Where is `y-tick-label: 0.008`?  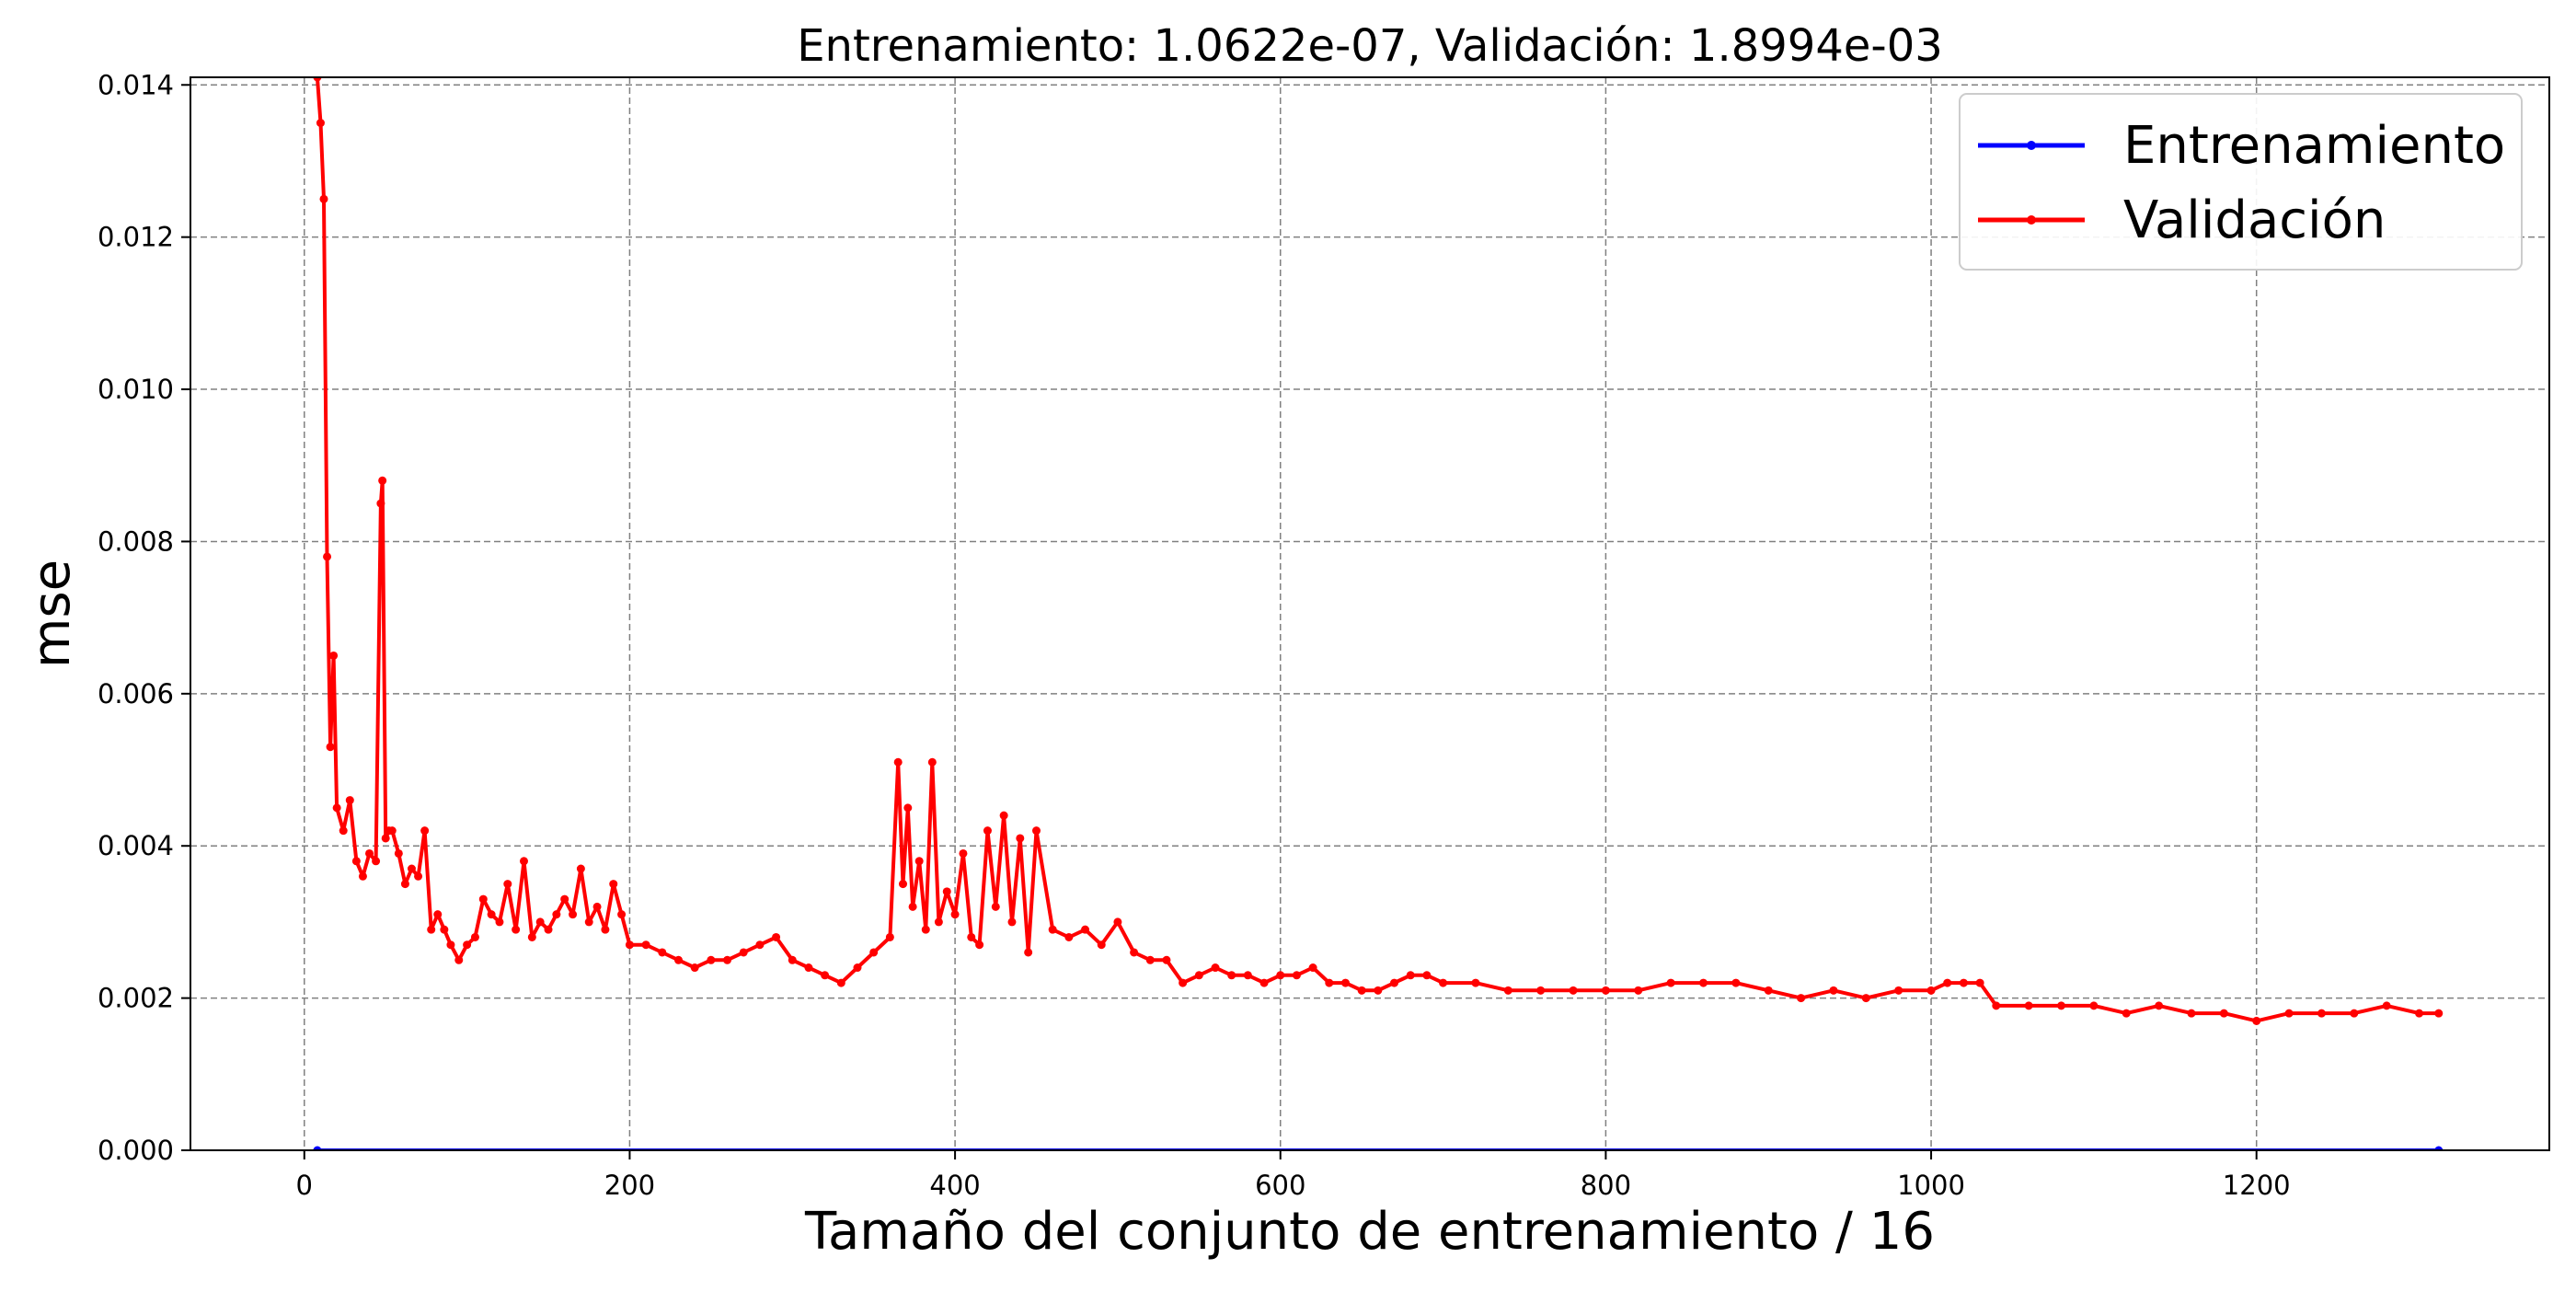
y-tick-label: 0.008 is located at coordinates (136, 541).